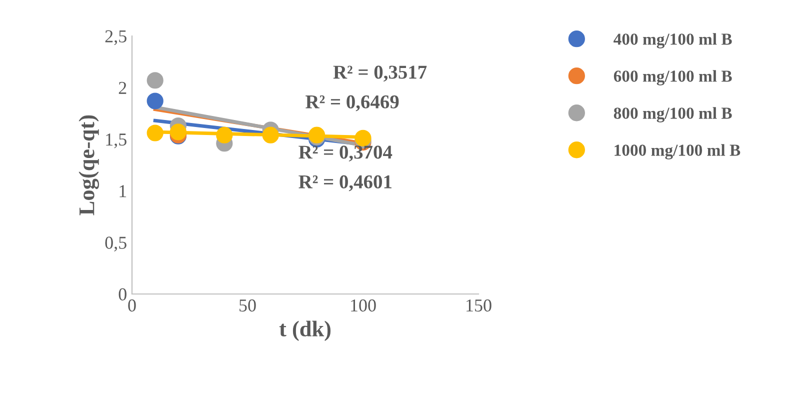 This screenshot has width=795, height=407. I want to click on annotation: R² = 0,3517, so click(380, 74).